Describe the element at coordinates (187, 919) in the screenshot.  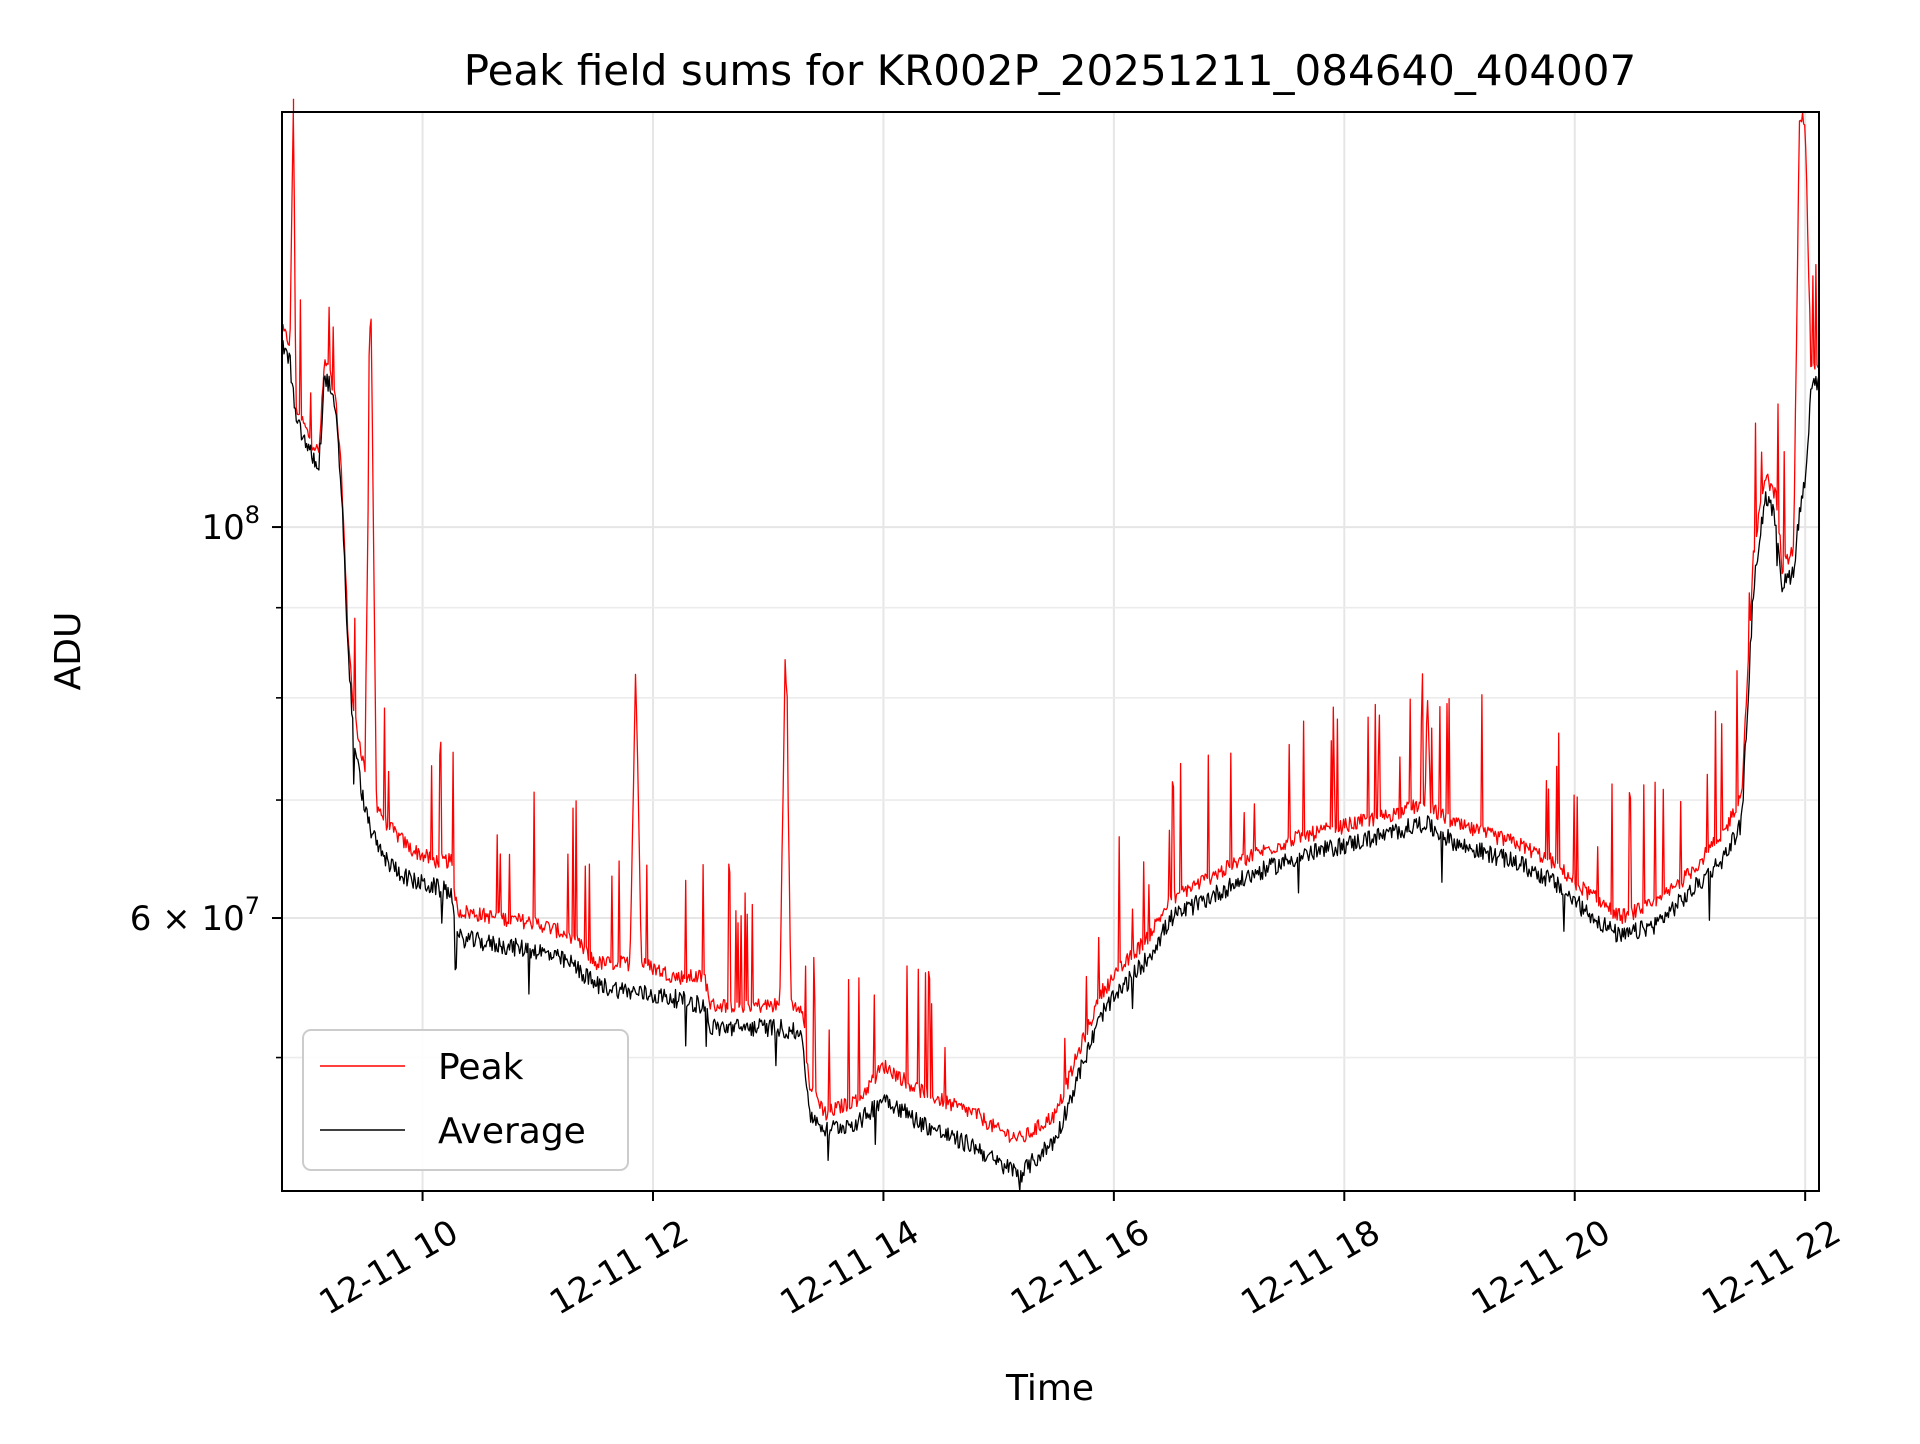
I see `y-tick-label-base: 6 × 10` at that location.